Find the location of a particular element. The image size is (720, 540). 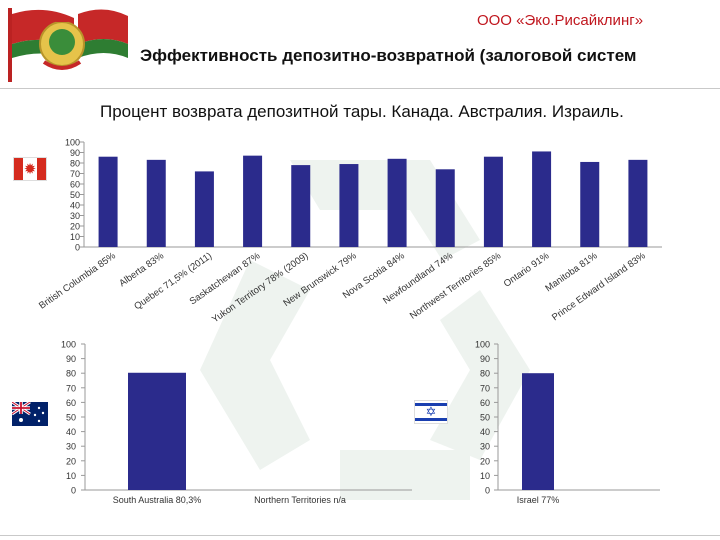

x-tick-label: Prince Edward Island 83% is located at coordinates (599, 286).